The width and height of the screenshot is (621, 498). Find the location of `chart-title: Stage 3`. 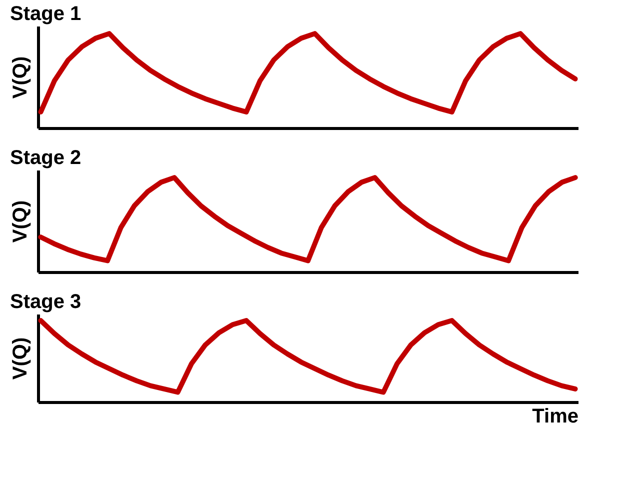

chart-title: Stage 3 is located at coordinates (46, 302).